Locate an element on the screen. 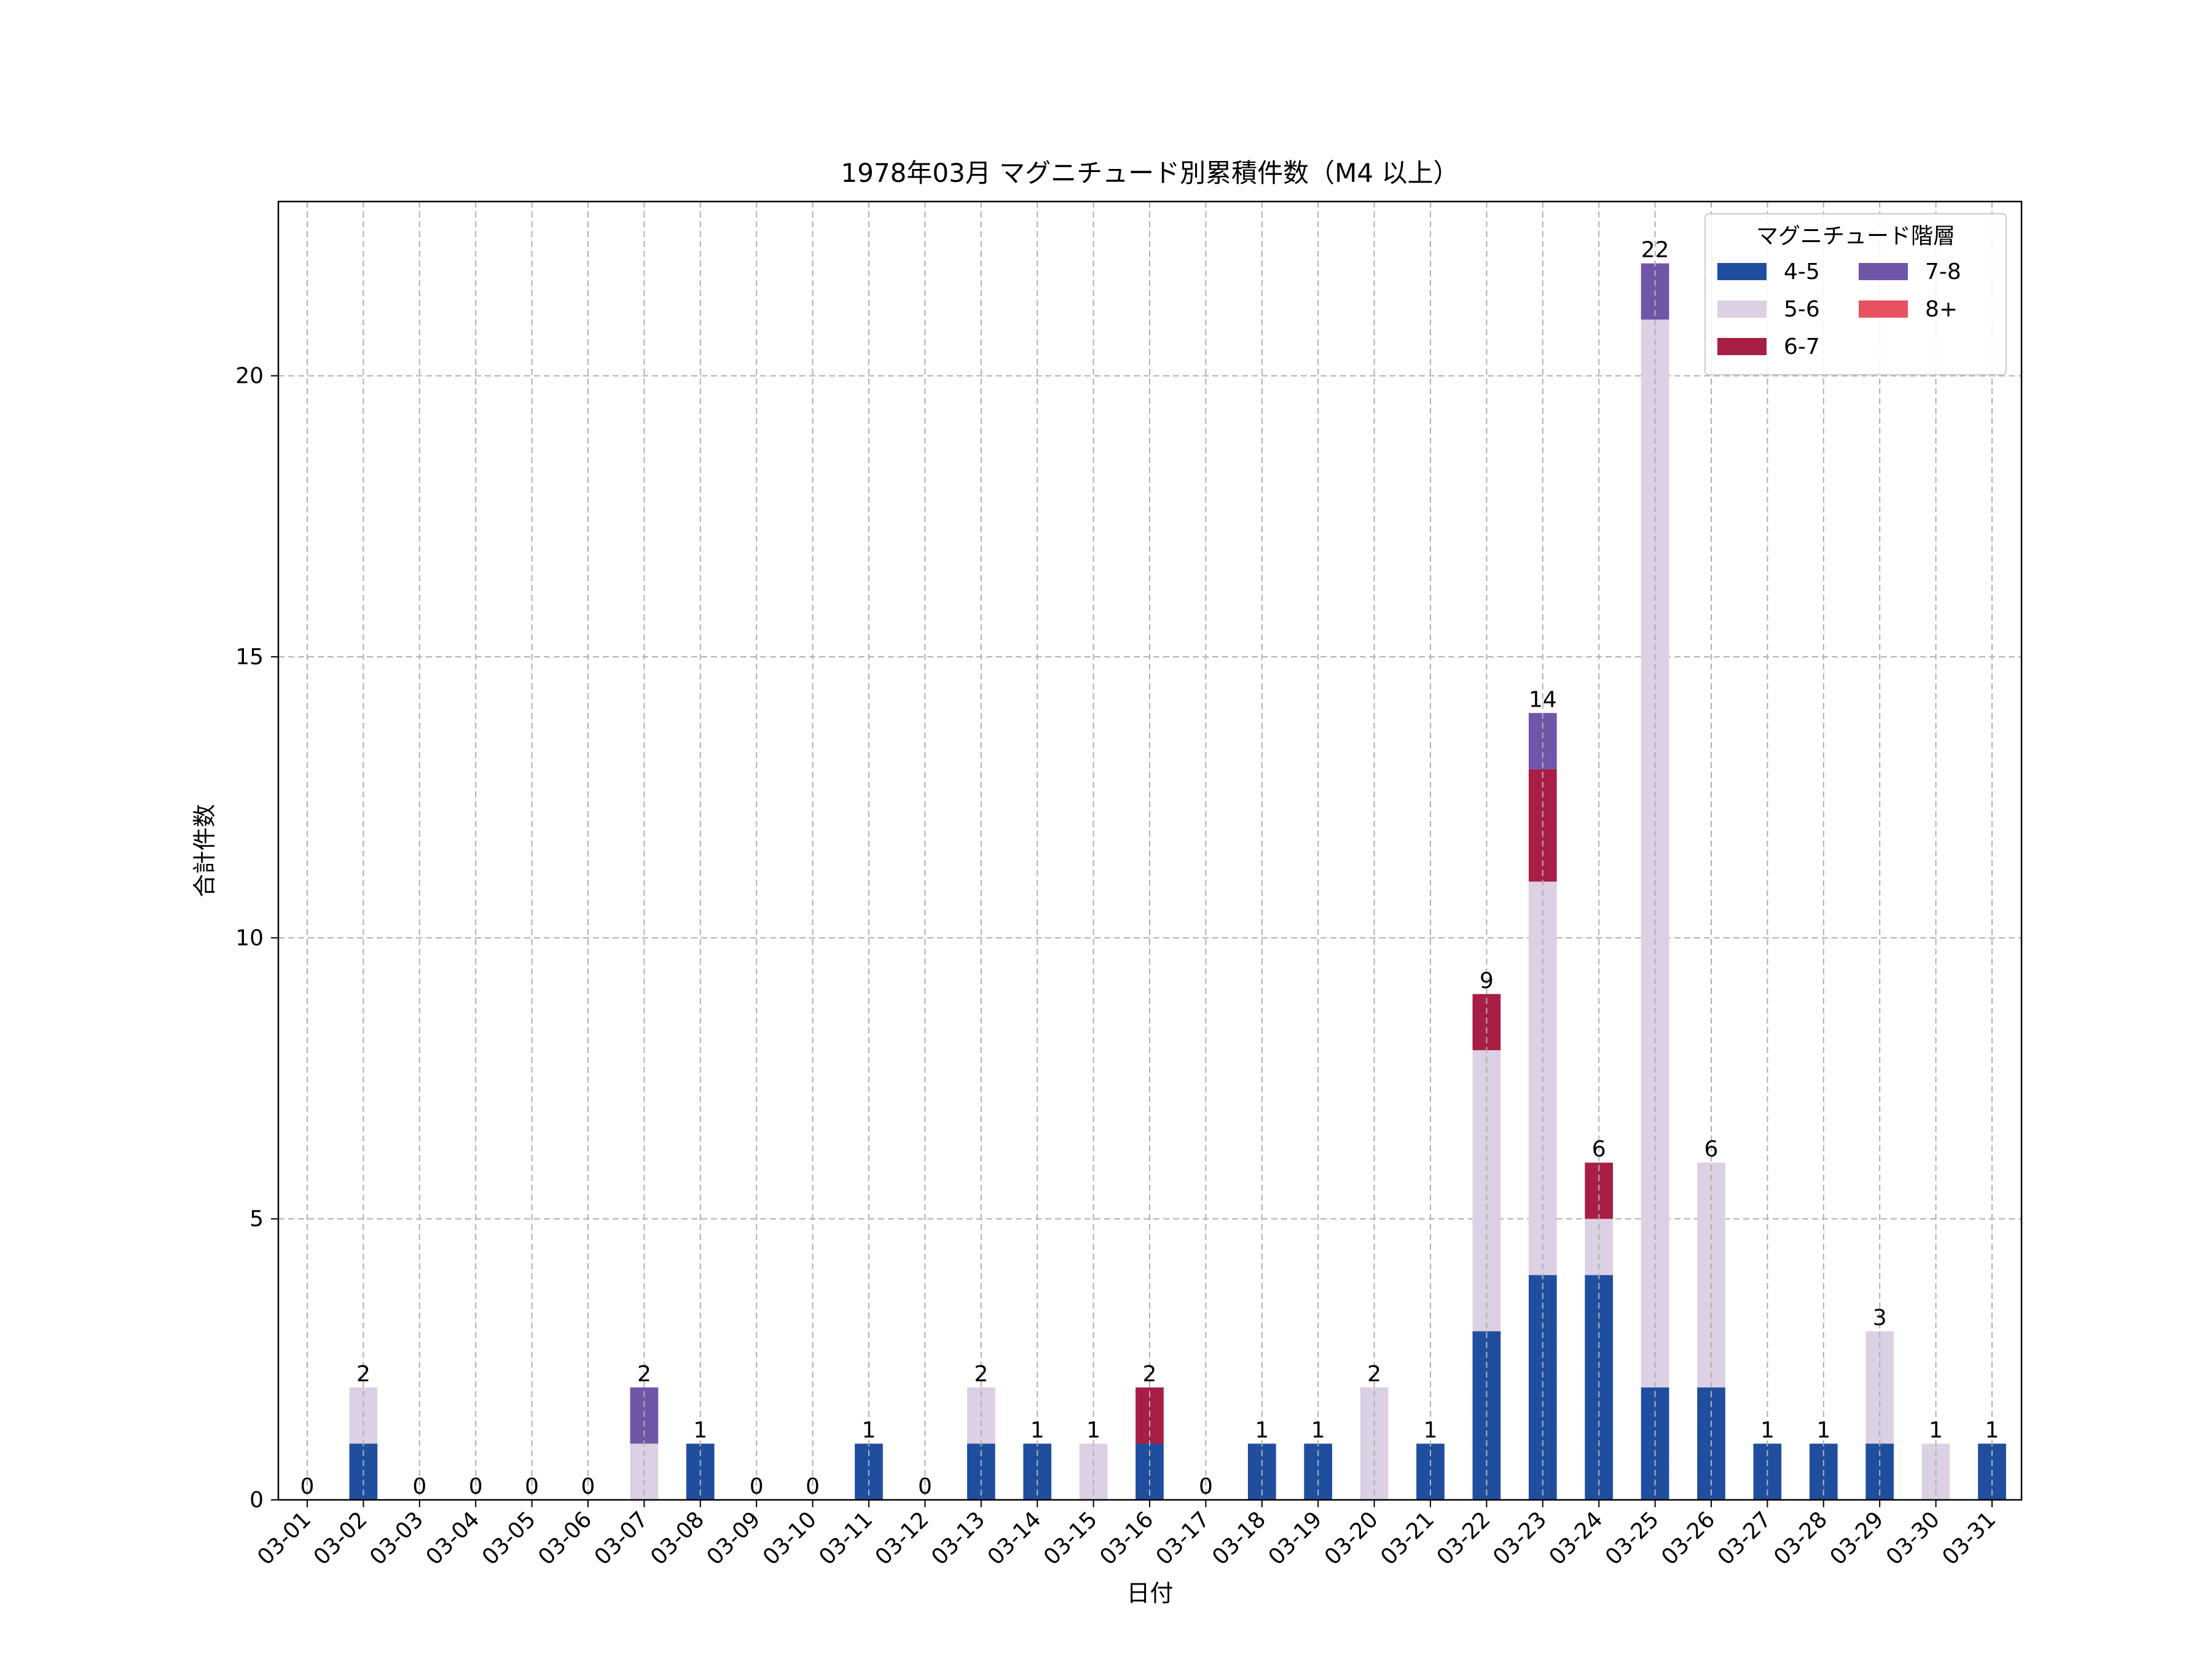  y-axis-title: 合計件数 is located at coordinates (204, 850).